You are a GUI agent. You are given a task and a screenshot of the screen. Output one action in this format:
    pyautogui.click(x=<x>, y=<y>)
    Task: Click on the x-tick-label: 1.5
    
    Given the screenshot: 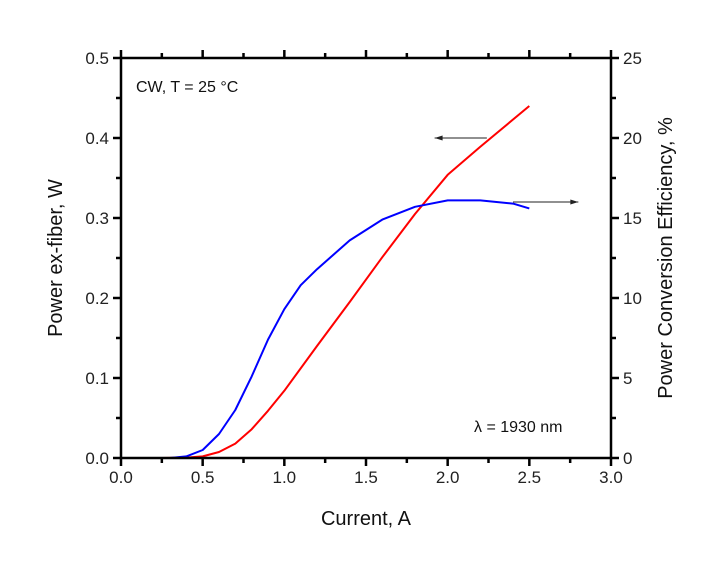 What is the action you would take?
    pyautogui.click(x=366, y=477)
    